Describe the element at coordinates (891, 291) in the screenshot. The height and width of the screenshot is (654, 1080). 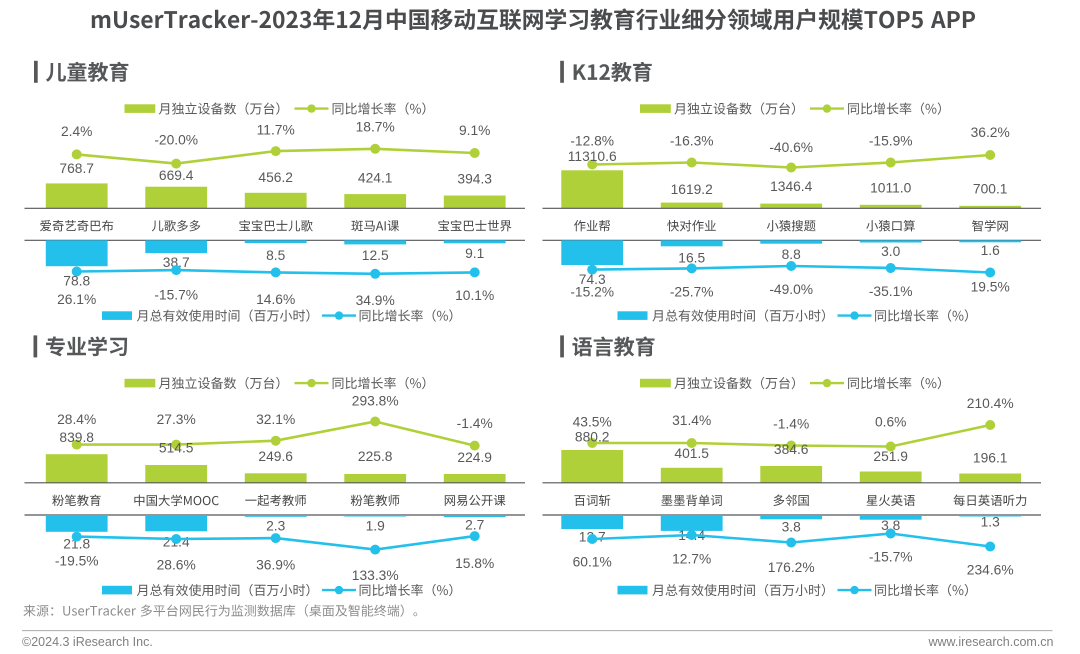
I see `svg-text: -35.1%` at that location.